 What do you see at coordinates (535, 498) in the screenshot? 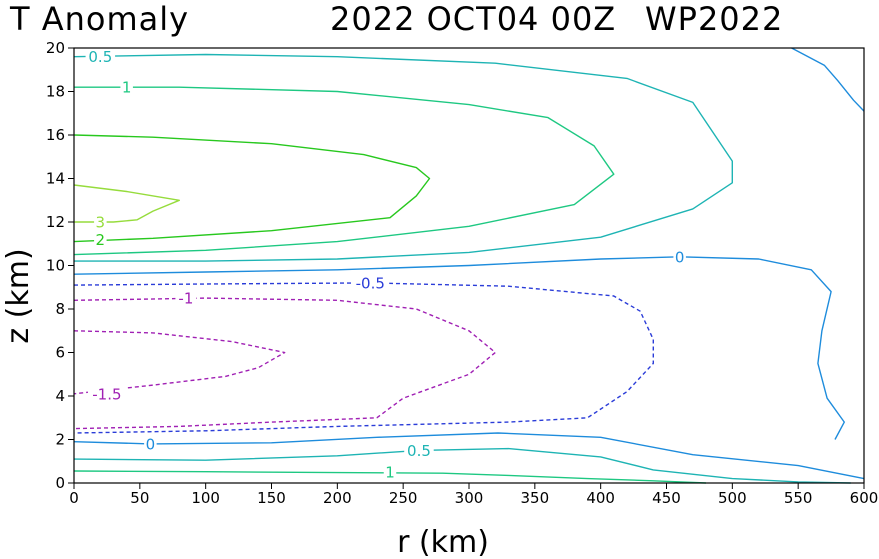
I see `x-tick-label: 350` at bounding box center [535, 498].